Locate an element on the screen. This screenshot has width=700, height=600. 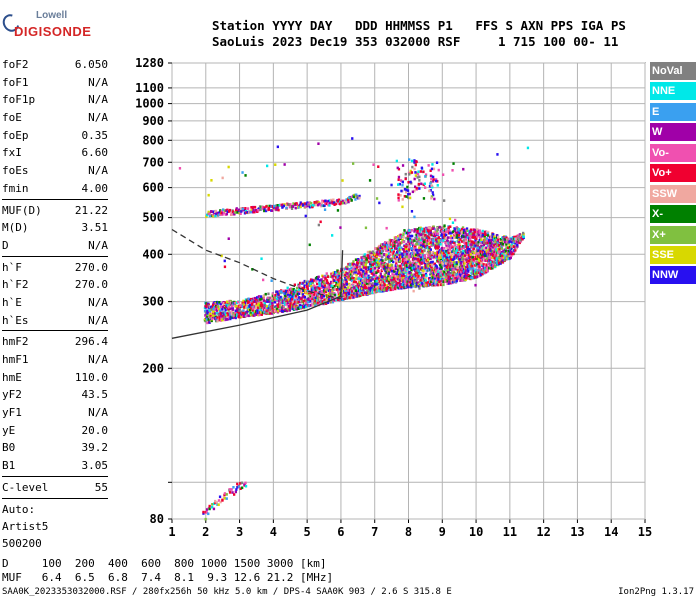
param-row: fxI 6.60 is located at coordinates (55, 153).